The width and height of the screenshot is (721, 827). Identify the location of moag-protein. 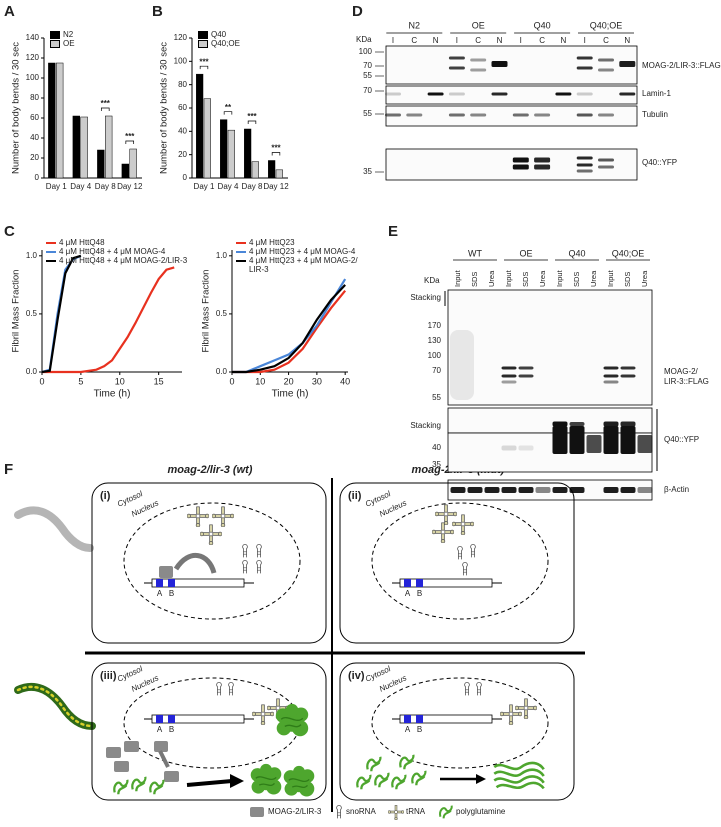
(121, 766).